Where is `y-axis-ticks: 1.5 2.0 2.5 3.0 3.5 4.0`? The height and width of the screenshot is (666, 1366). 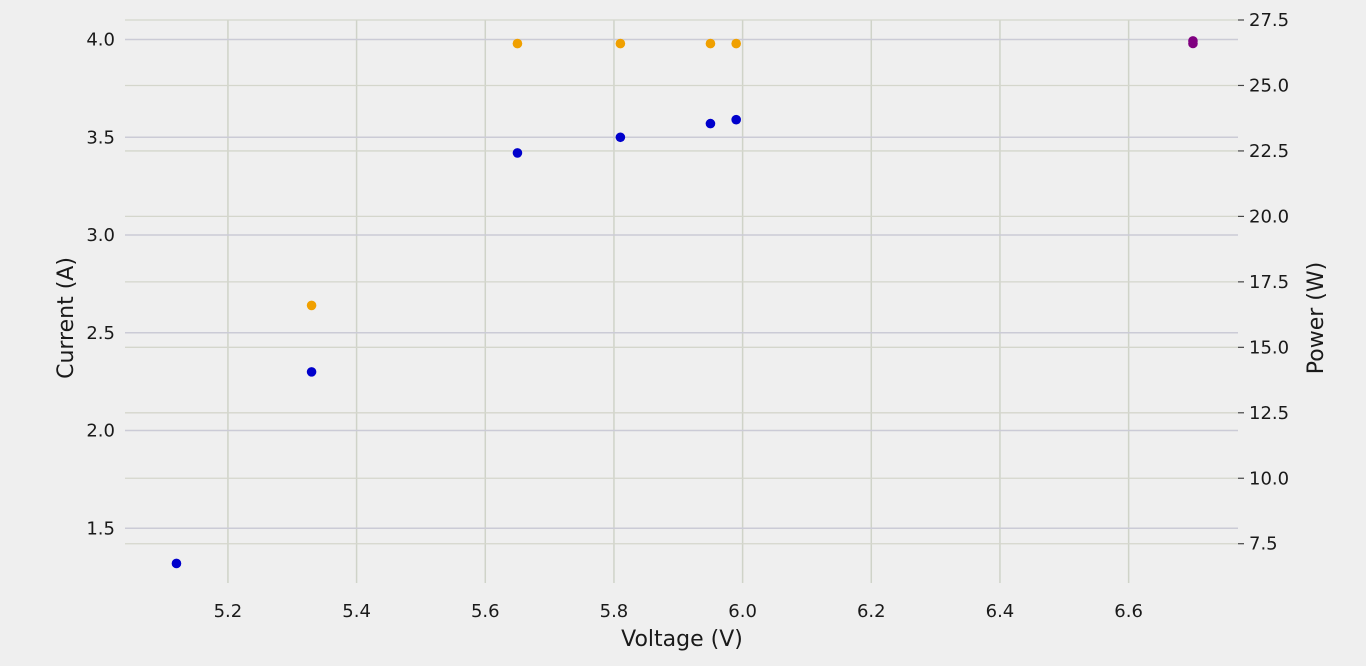 y-axis-ticks: 1.5 2.0 2.5 3.0 3.5 4.0 is located at coordinates (100, 285).